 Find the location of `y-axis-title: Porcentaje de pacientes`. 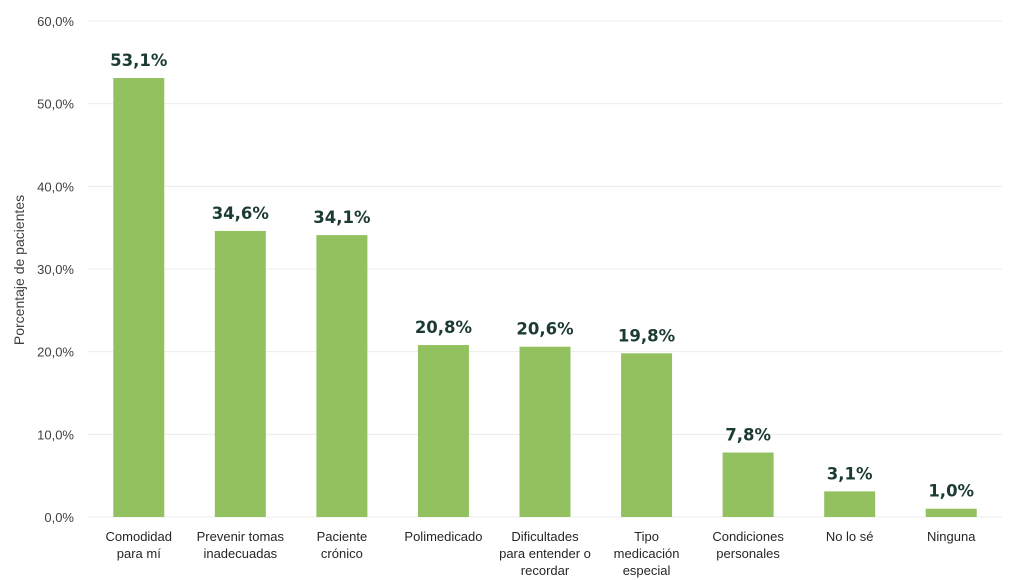

y-axis-title: Porcentaje de pacientes is located at coordinates (19, 270).